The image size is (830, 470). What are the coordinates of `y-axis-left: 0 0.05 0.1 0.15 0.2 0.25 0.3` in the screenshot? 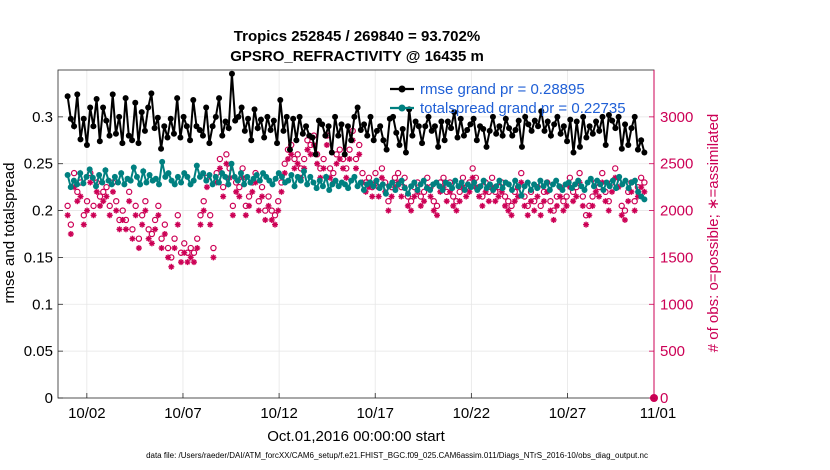 It's located at (43, 258).